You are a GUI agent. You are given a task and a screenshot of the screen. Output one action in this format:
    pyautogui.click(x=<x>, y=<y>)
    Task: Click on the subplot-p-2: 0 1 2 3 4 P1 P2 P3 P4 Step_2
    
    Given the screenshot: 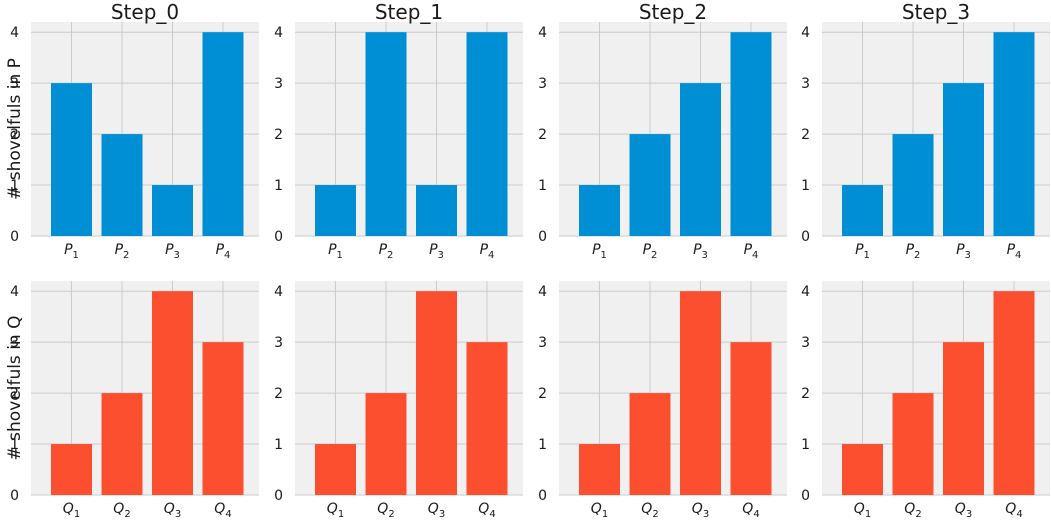 What is the action you would take?
    pyautogui.click(x=662, y=130)
    